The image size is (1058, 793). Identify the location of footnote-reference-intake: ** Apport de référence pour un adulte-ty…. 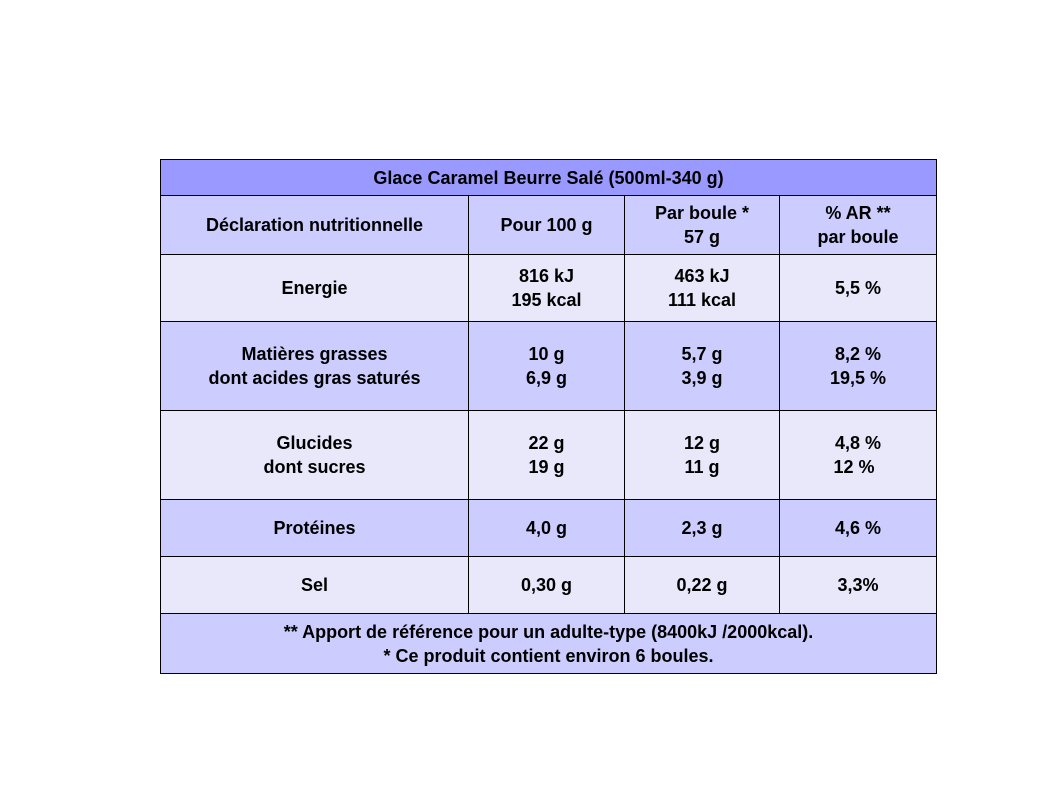
(548, 631).